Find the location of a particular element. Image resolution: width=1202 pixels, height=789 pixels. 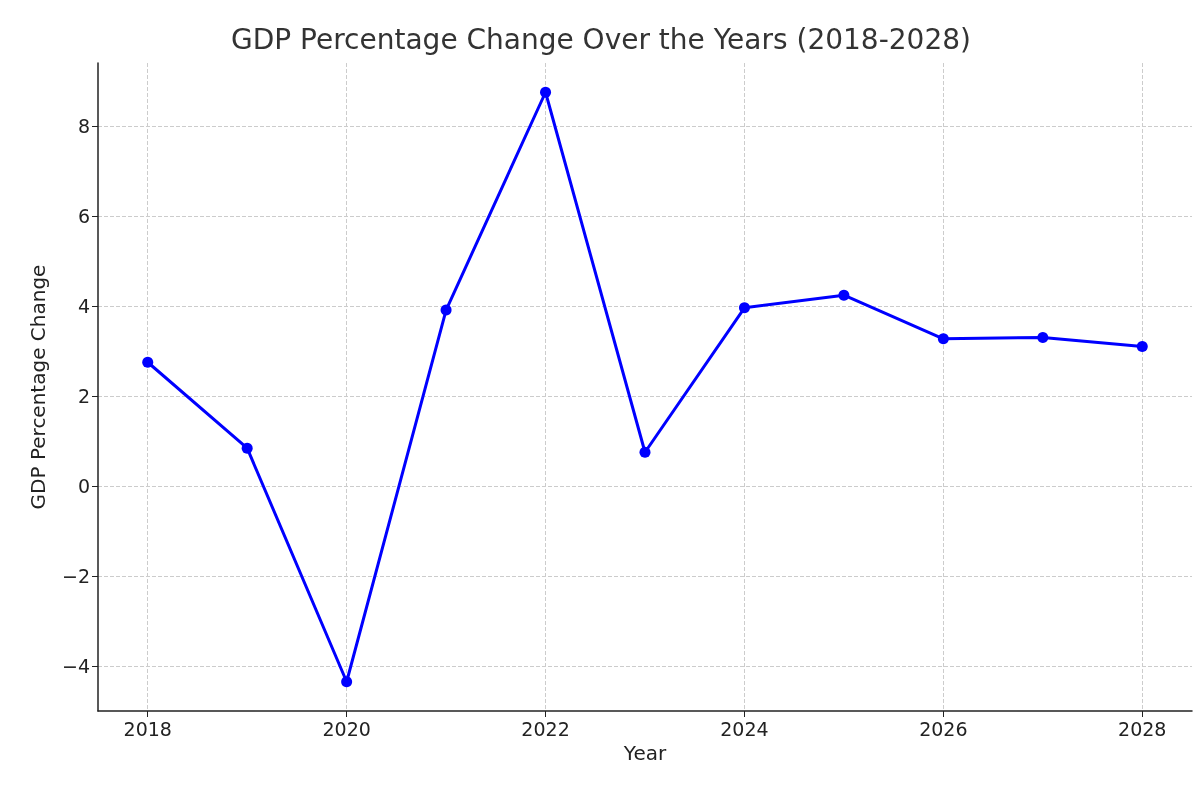

chart-title: GDP Percentage Change Over the Years (2018-2028) is located at coordinates (601, 39).